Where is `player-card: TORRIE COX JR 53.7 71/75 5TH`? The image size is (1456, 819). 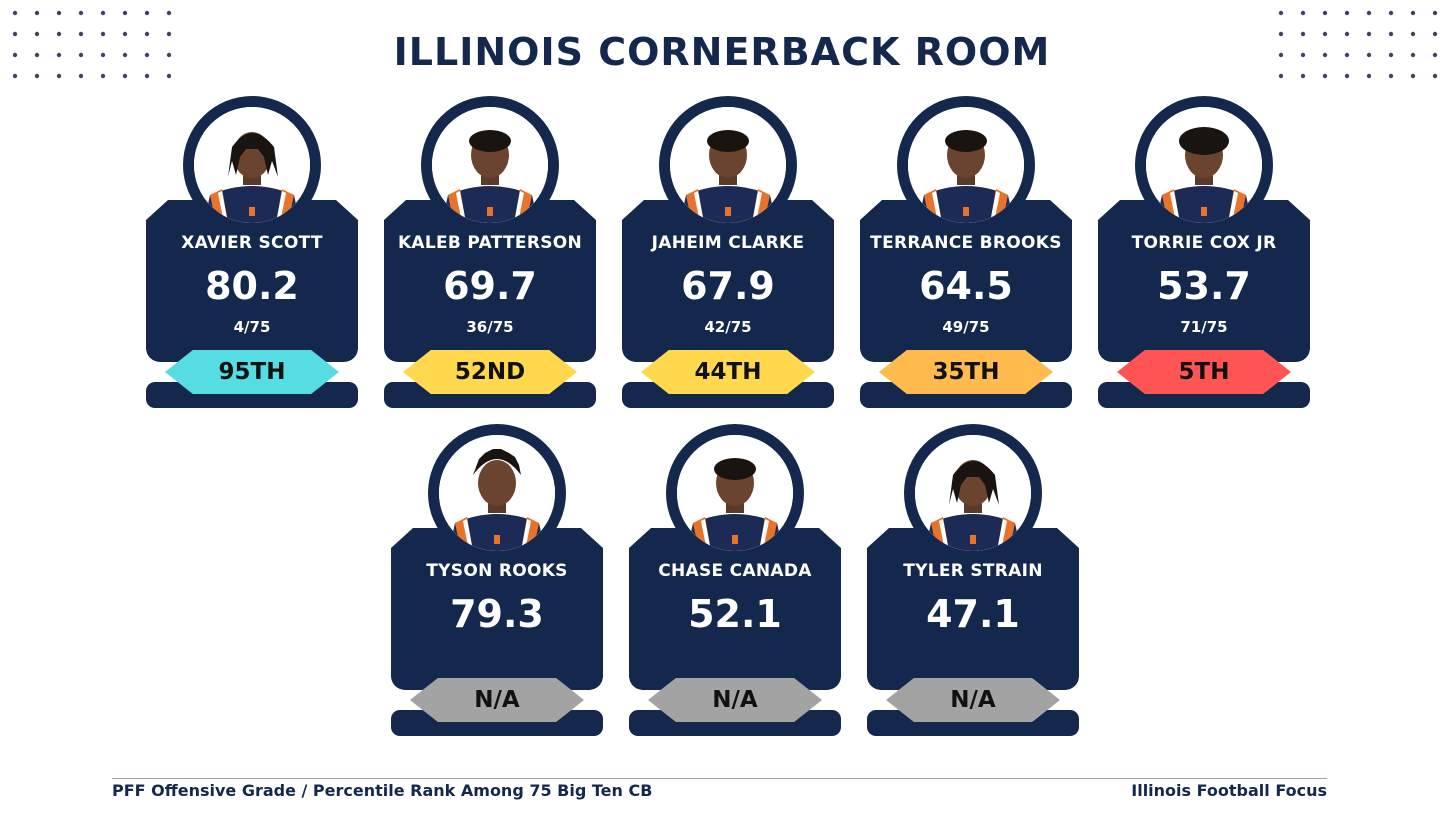
player-card: TORRIE COX JR 53.7 71/75 5TH is located at coordinates (1204, 252).